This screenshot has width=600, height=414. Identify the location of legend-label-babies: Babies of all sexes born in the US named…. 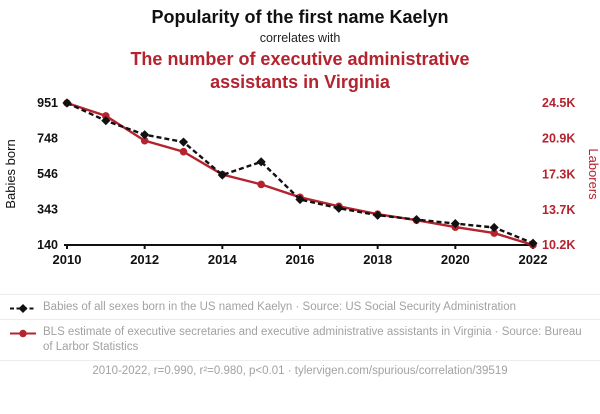
(280, 307).